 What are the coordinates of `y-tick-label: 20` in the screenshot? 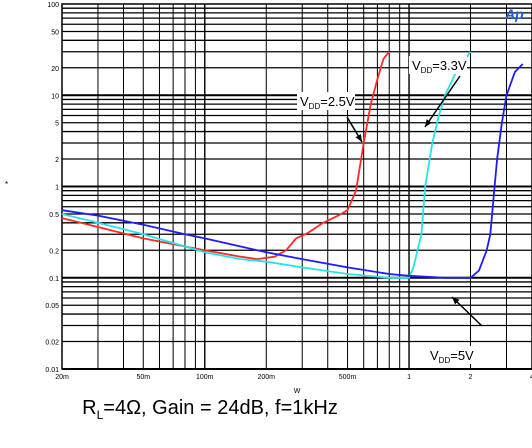 It's located at (55, 69).